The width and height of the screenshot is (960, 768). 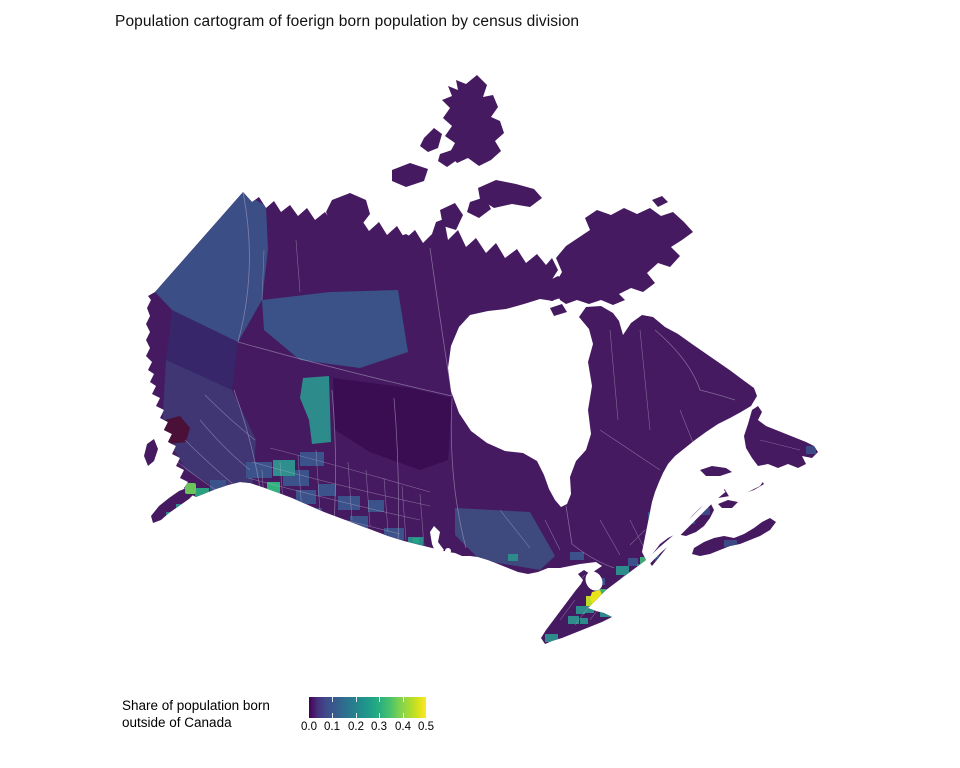 I want to click on gulf-of-st-lawrence, so click(x=747, y=483).